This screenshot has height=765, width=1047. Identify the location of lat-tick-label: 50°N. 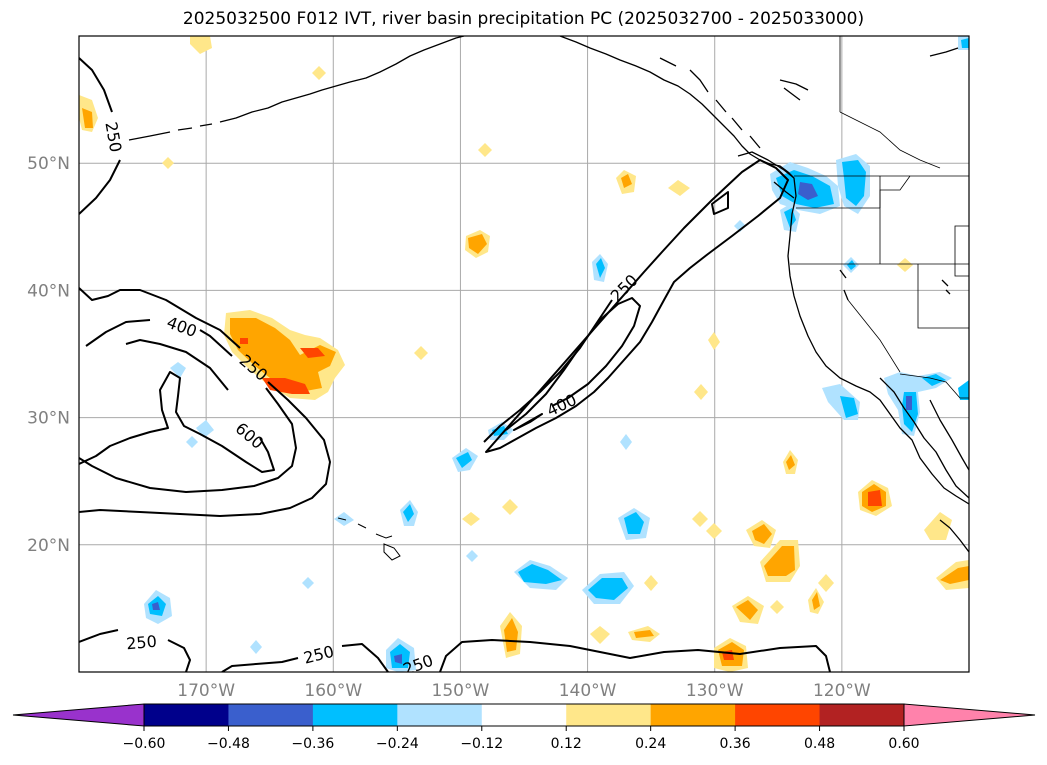
(48, 164).